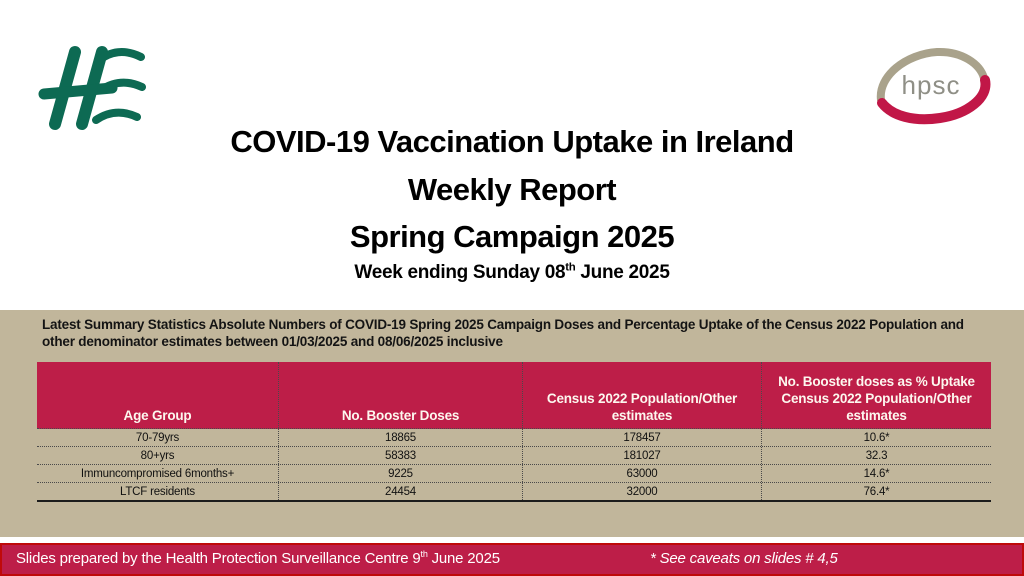 The height and width of the screenshot is (576, 1024). I want to click on cell-booster-doses: 58383, so click(400, 455).